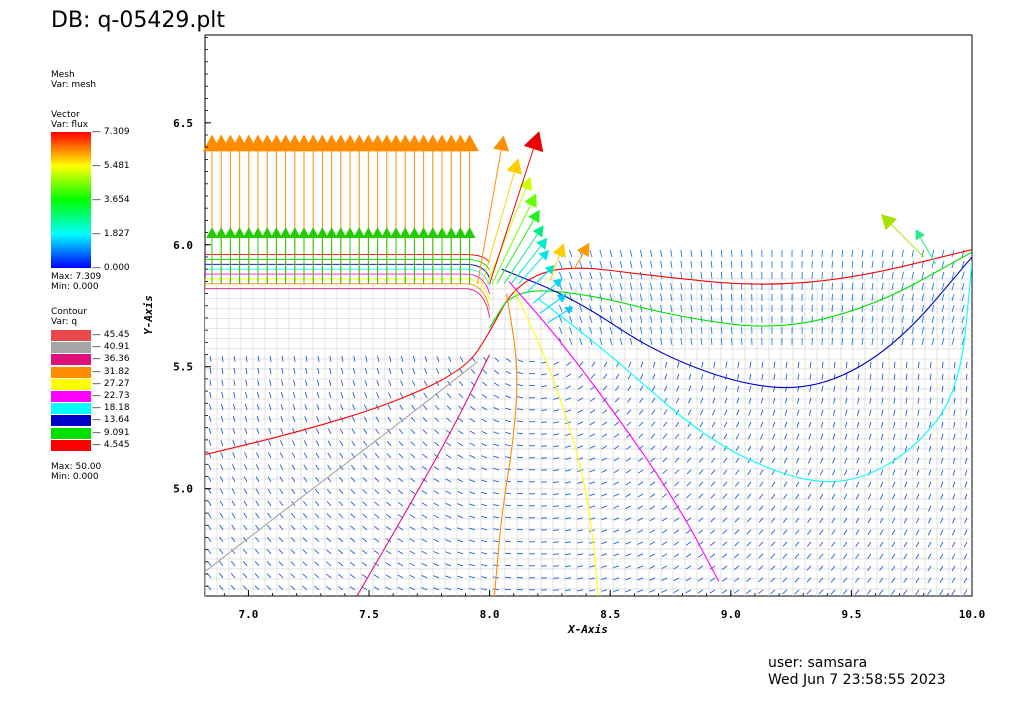 This screenshot has width=1024, height=701. I want to click on surface-arrow-shaft, so click(500, 221).